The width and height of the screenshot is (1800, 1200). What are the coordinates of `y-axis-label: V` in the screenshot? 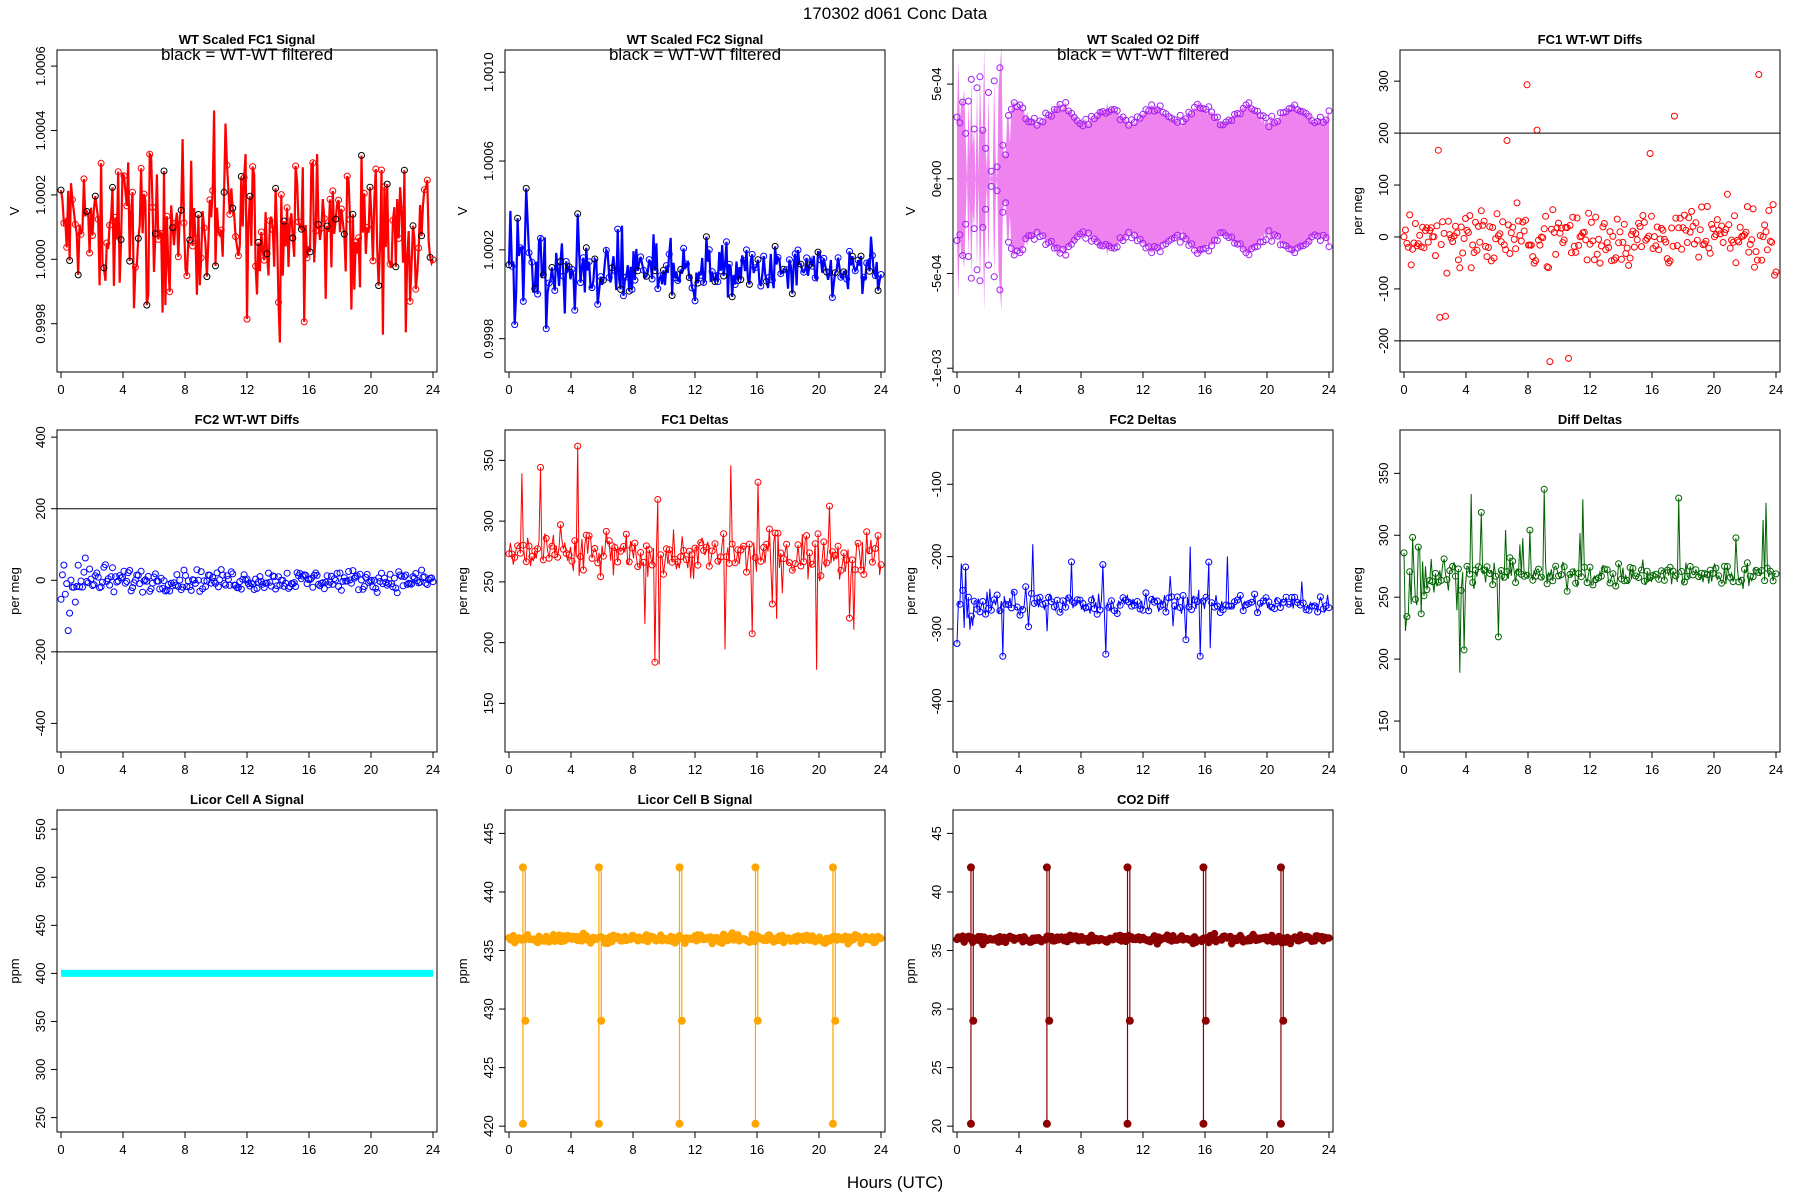 It's located at (14, 210).